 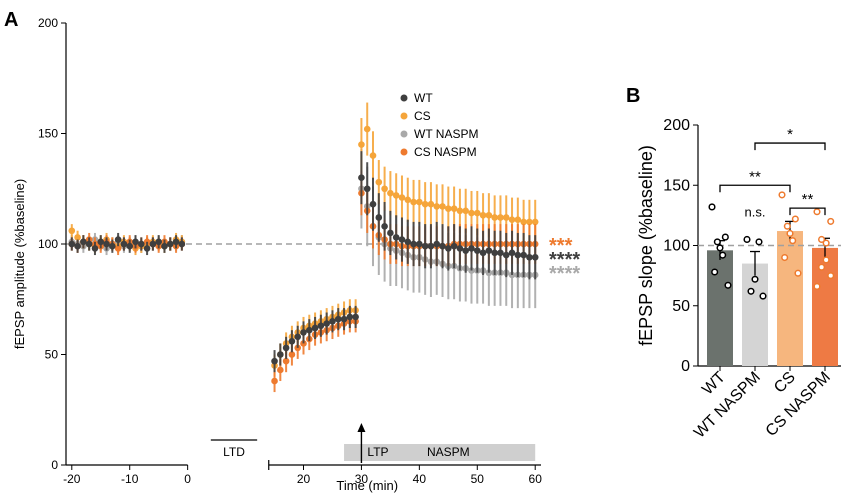 What do you see at coordinates (564, 260) in the screenshot?
I see `panel-a-significance: ***********` at bounding box center [564, 260].